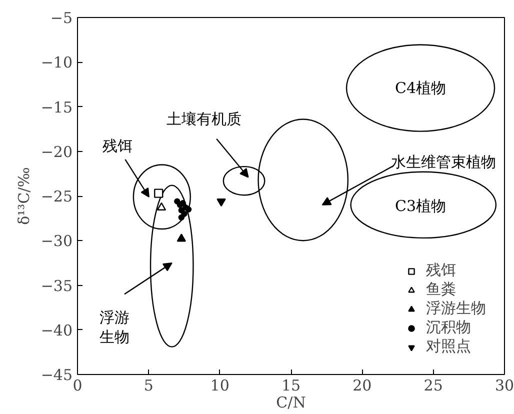  I want to click on legend-label: 对照点, so click(448, 346).